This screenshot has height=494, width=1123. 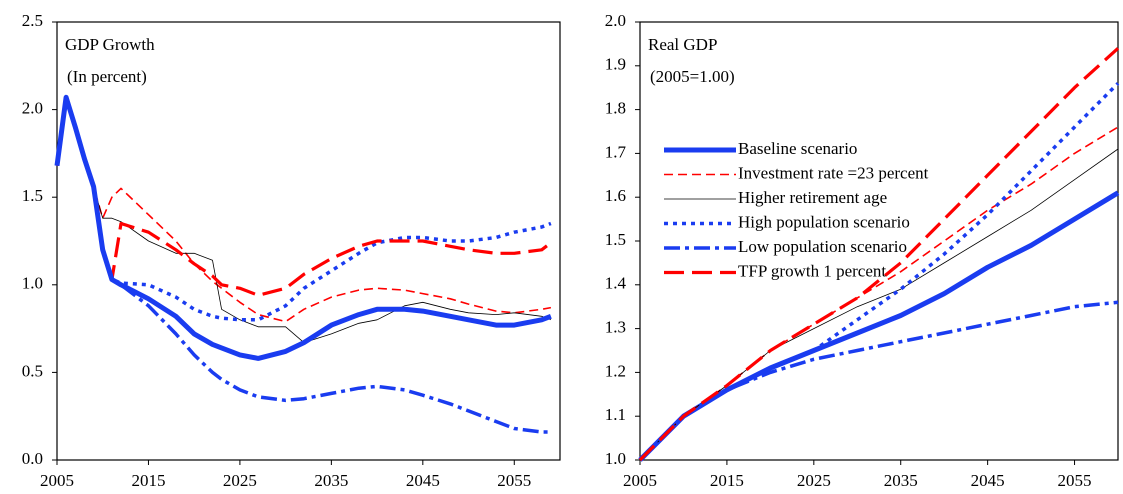 What do you see at coordinates (32, 20) in the screenshot?
I see `y-tick-label: 2.5` at bounding box center [32, 20].